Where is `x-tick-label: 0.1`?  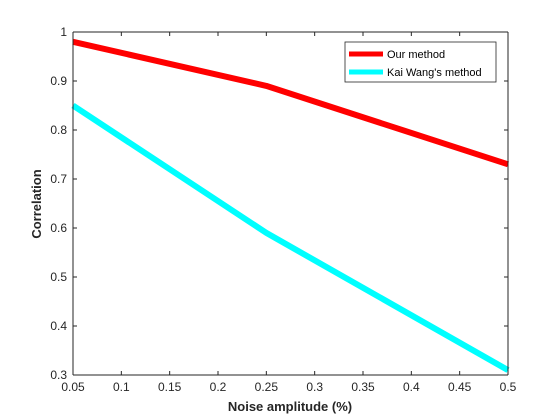
x-tick-label: 0.1 is located at coordinates (121, 387).